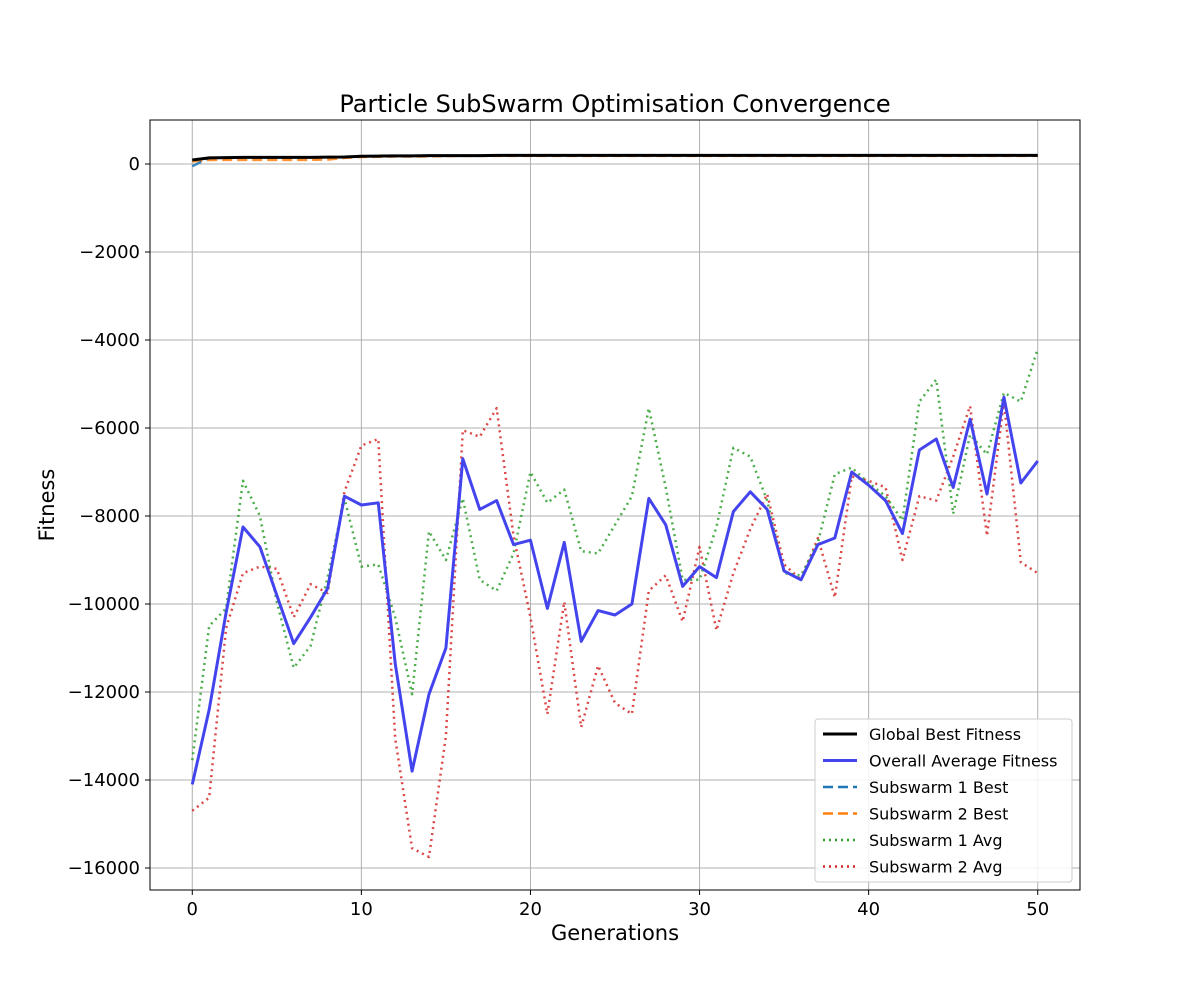 Image resolution: width=1200 pixels, height=1000 pixels. I want to click on x-tick-label: 10, so click(361, 909).